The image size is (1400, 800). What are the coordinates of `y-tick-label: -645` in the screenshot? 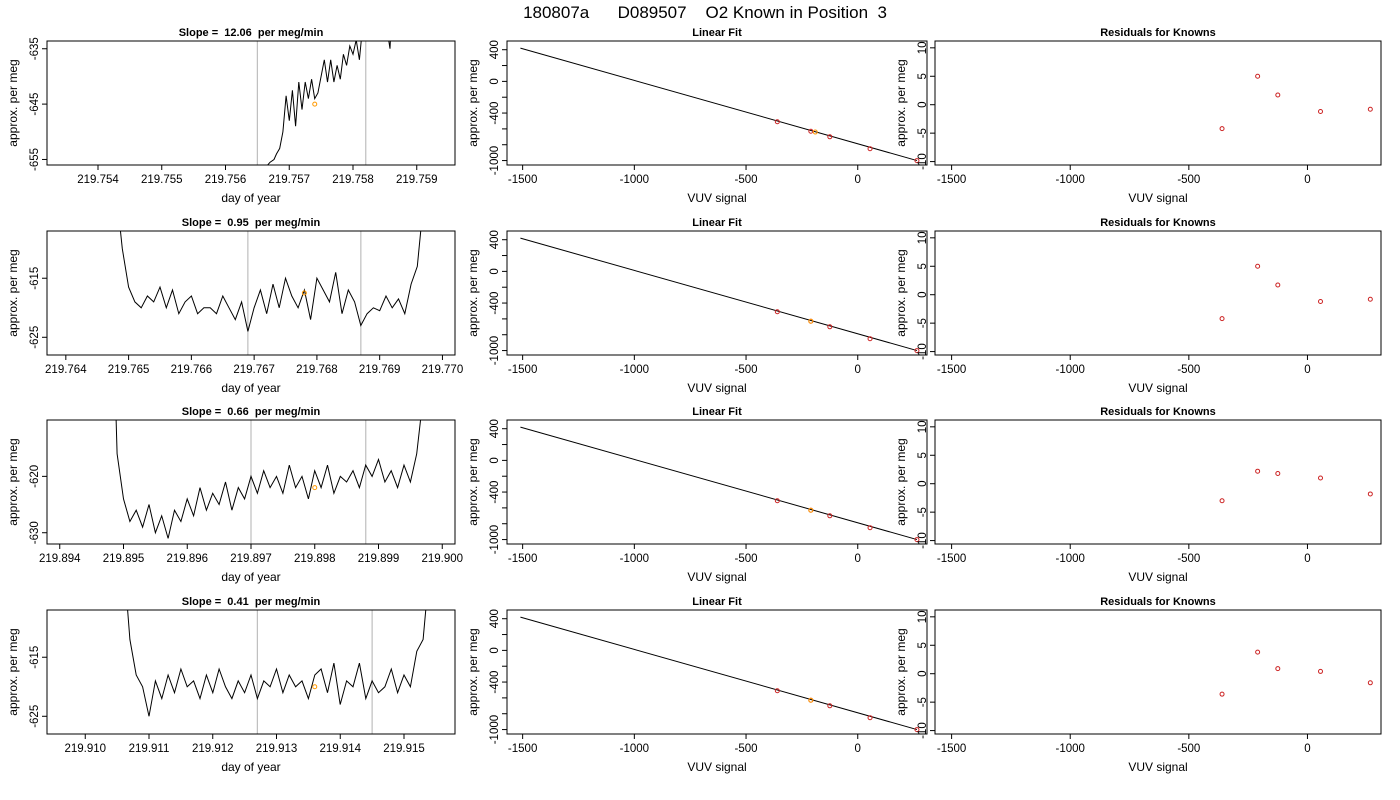 It's located at (35, 104).